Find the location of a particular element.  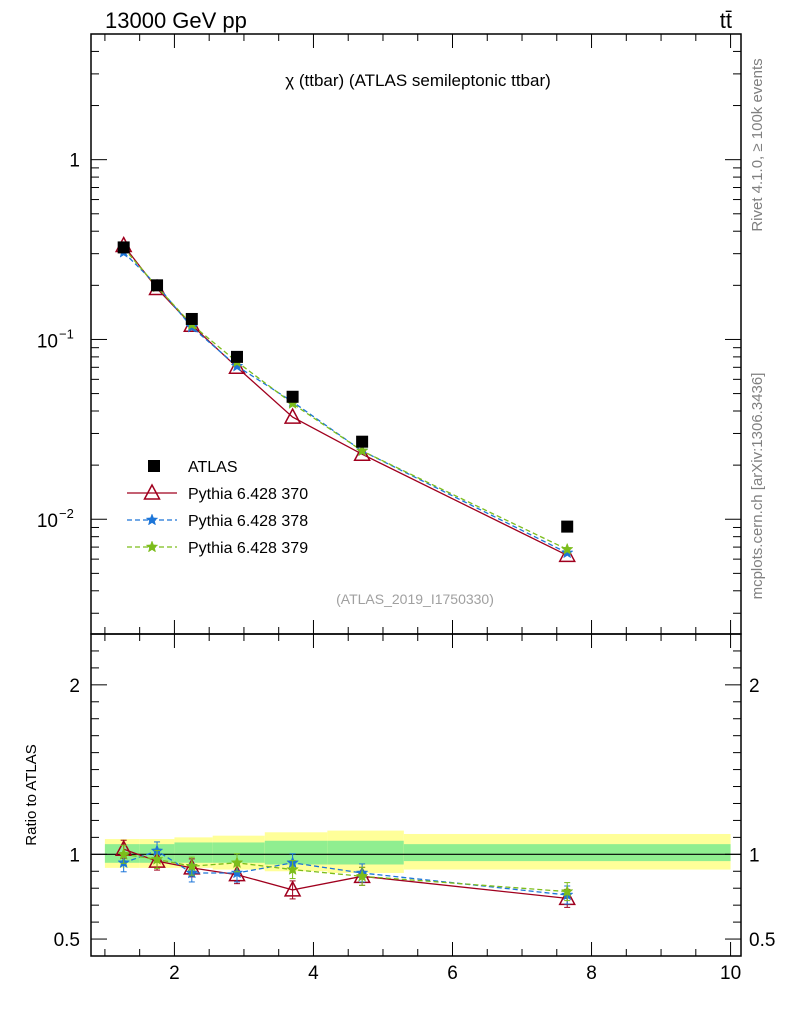

ratio-y-label: Ratio to ATLAS is located at coordinates (31, 794).